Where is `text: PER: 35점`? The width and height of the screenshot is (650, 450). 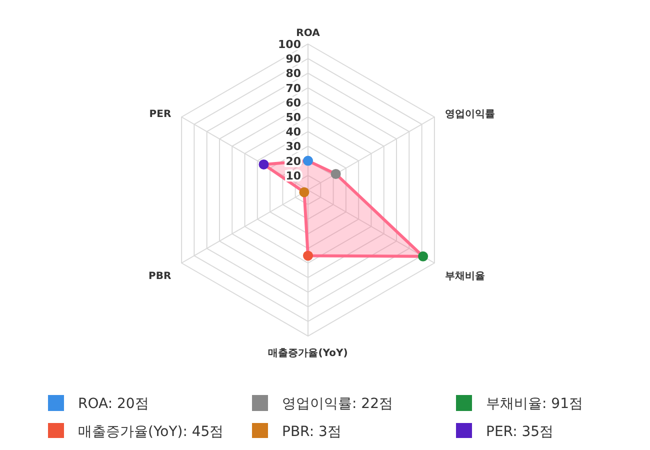 text: PER: 35점 is located at coordinates (520, 432).